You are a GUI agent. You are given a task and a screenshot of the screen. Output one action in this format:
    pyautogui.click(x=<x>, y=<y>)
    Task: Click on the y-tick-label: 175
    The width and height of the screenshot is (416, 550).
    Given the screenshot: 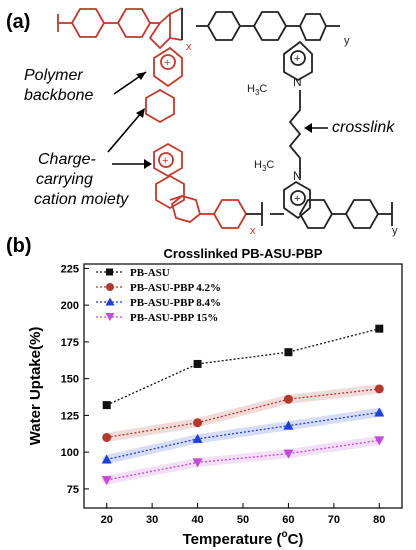 What is the action you would take?
    pyautogui.click(x=70, y=343)
    